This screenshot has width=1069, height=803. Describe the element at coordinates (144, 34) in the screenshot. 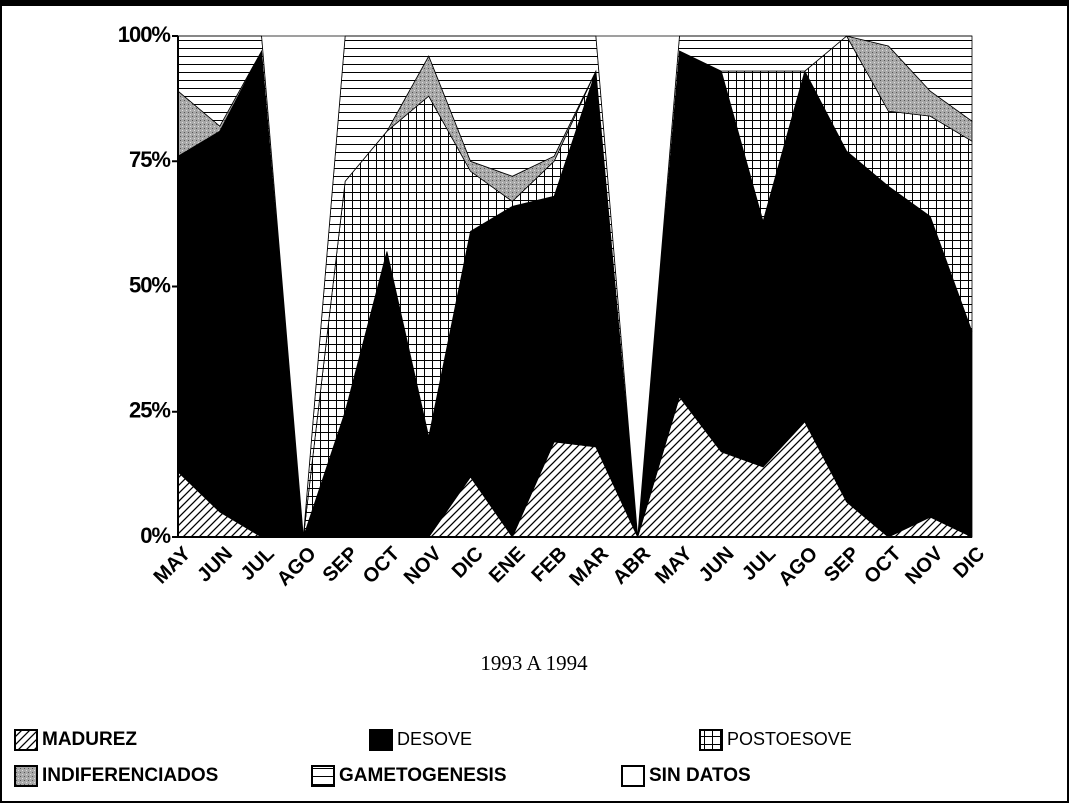

I see `y-tick-label: 100%` at that location.